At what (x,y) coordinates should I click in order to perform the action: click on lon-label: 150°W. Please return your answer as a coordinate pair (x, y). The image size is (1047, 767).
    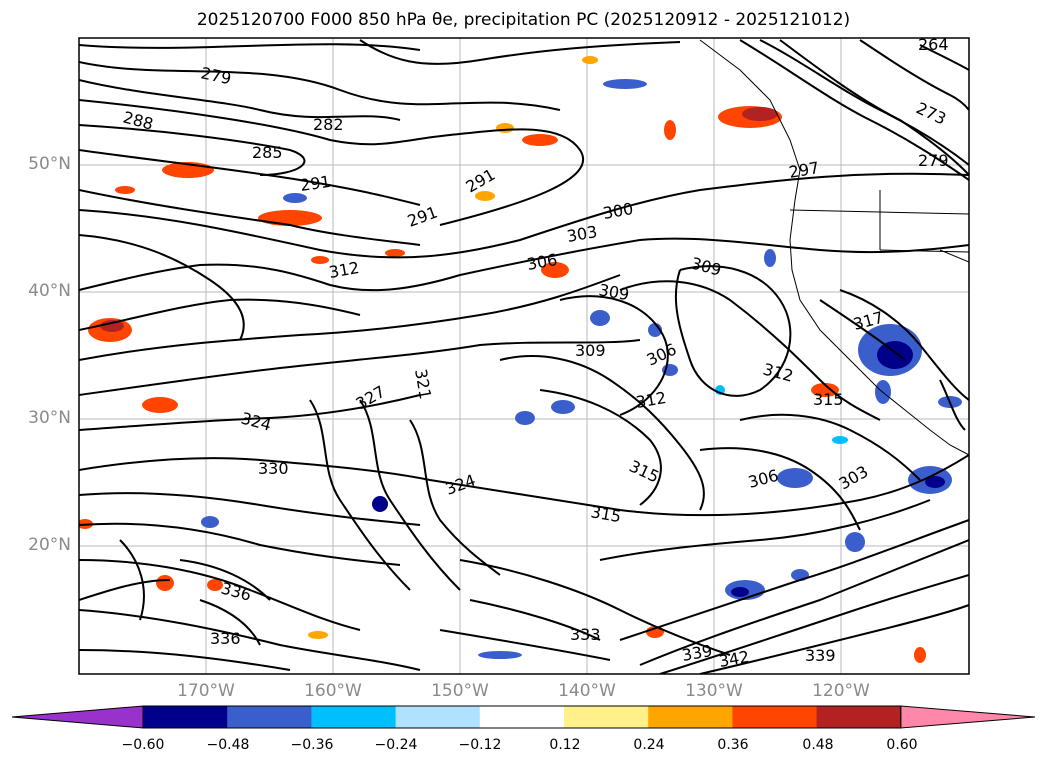
    Looking at the image, I should click on (460, 691).